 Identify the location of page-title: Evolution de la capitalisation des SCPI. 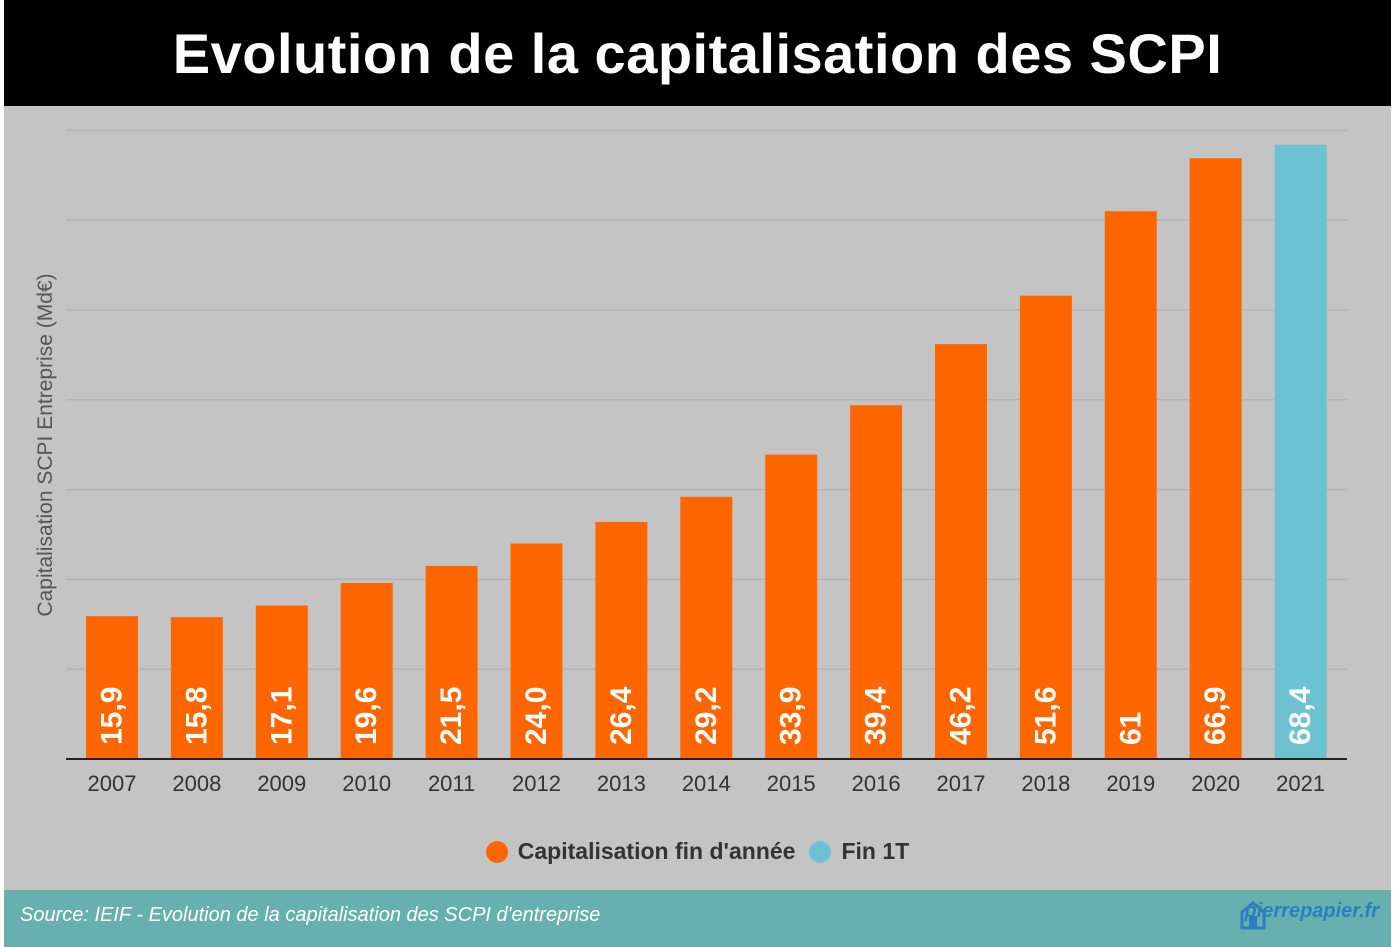
(697, 53).